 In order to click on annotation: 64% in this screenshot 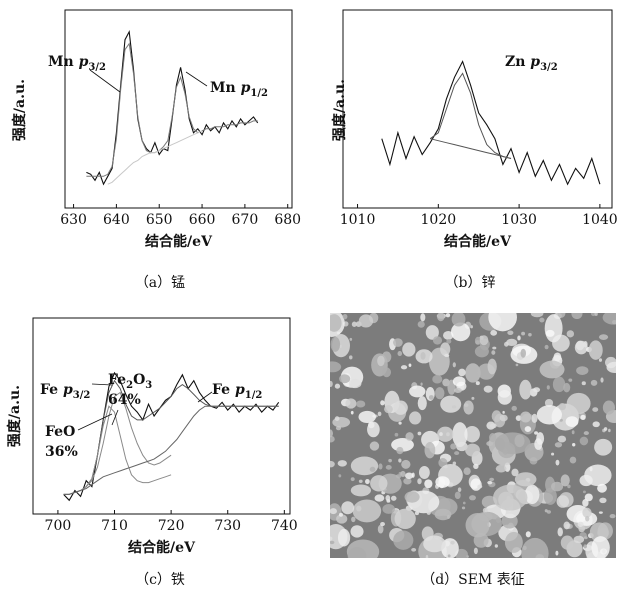, I will do `click(124, 400)`.